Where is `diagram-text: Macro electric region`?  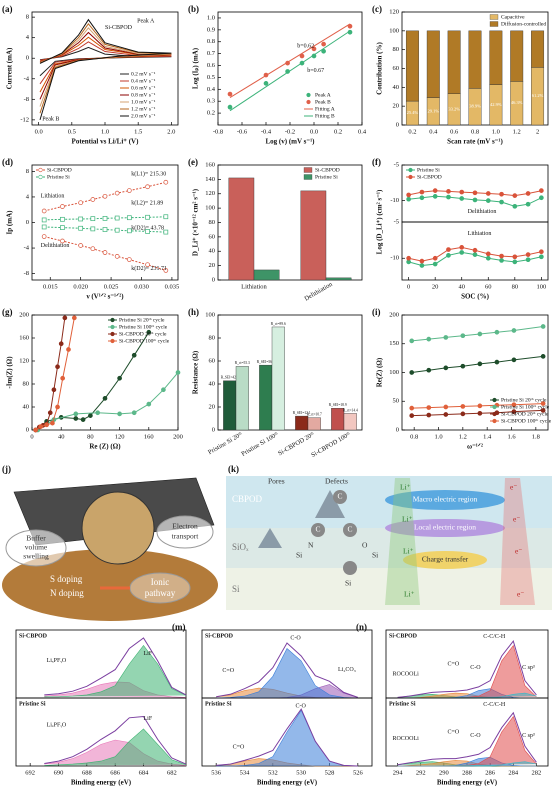
diagram-text: Macro electric region is located at coordinates (445, 499).